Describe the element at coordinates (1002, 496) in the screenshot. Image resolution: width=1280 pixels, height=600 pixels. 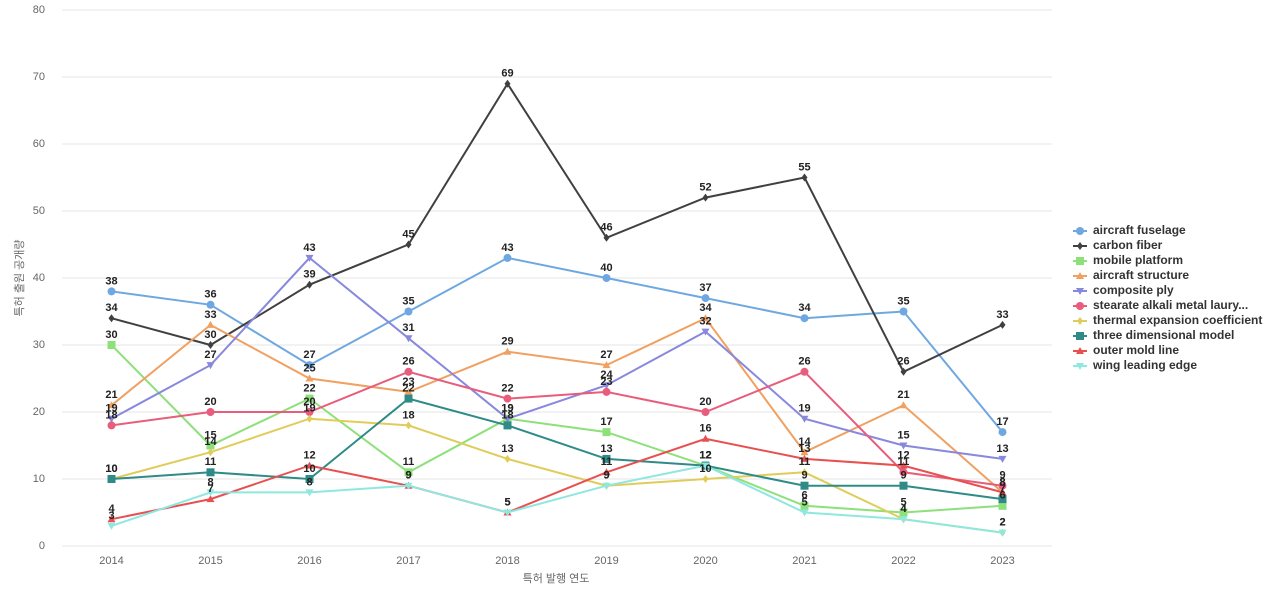
I see `data-label: 6` at that location.